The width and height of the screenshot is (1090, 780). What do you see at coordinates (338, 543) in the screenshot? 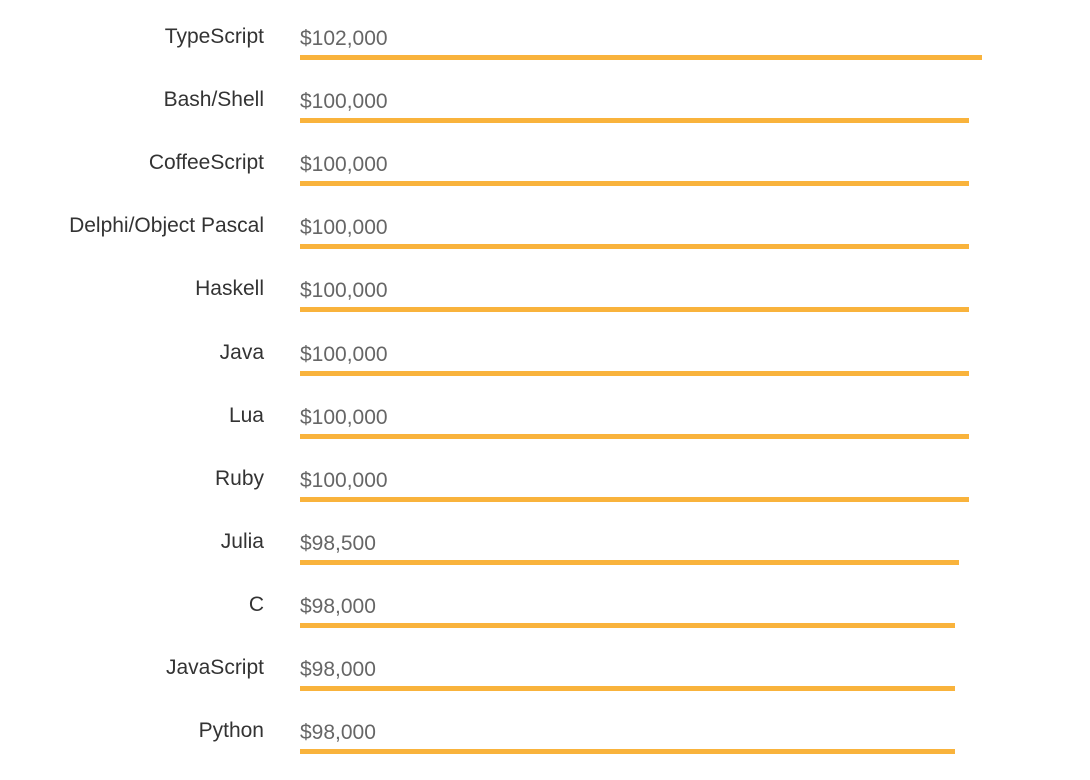
I see `value-label: $98,500` at bounding box center [338, 543].